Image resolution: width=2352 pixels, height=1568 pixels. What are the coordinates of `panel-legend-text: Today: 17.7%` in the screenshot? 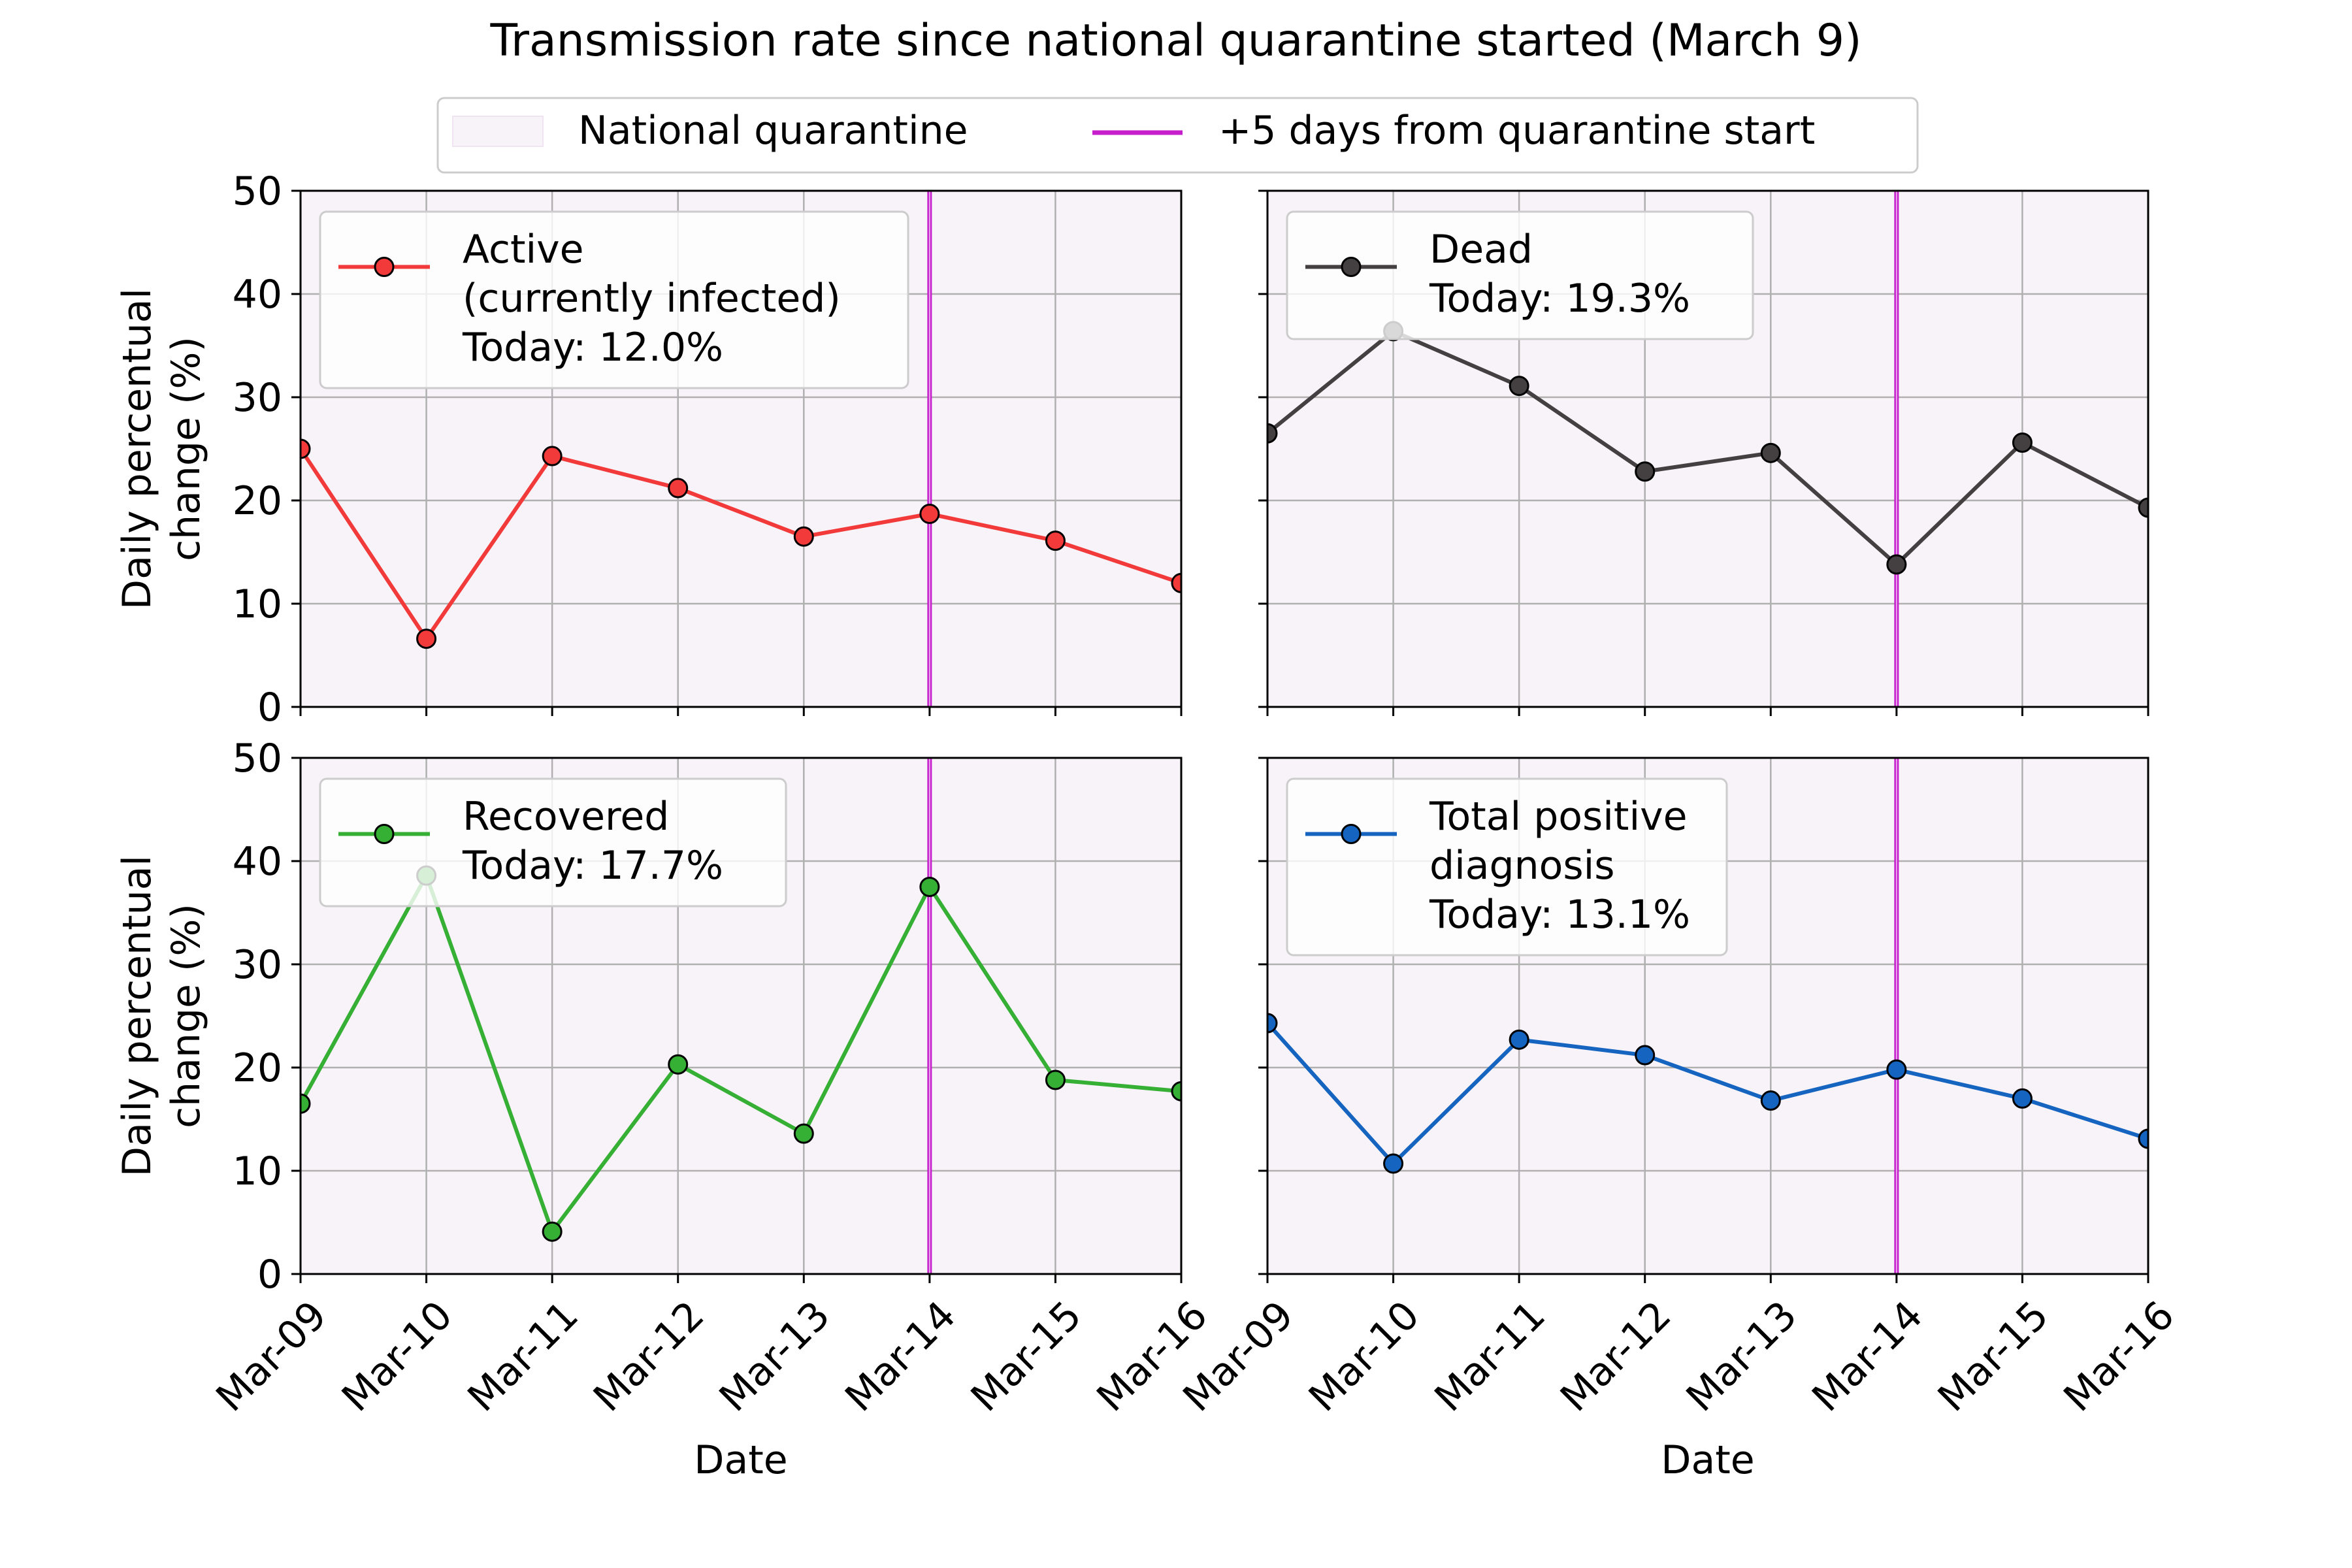 It's located at (592, 866).